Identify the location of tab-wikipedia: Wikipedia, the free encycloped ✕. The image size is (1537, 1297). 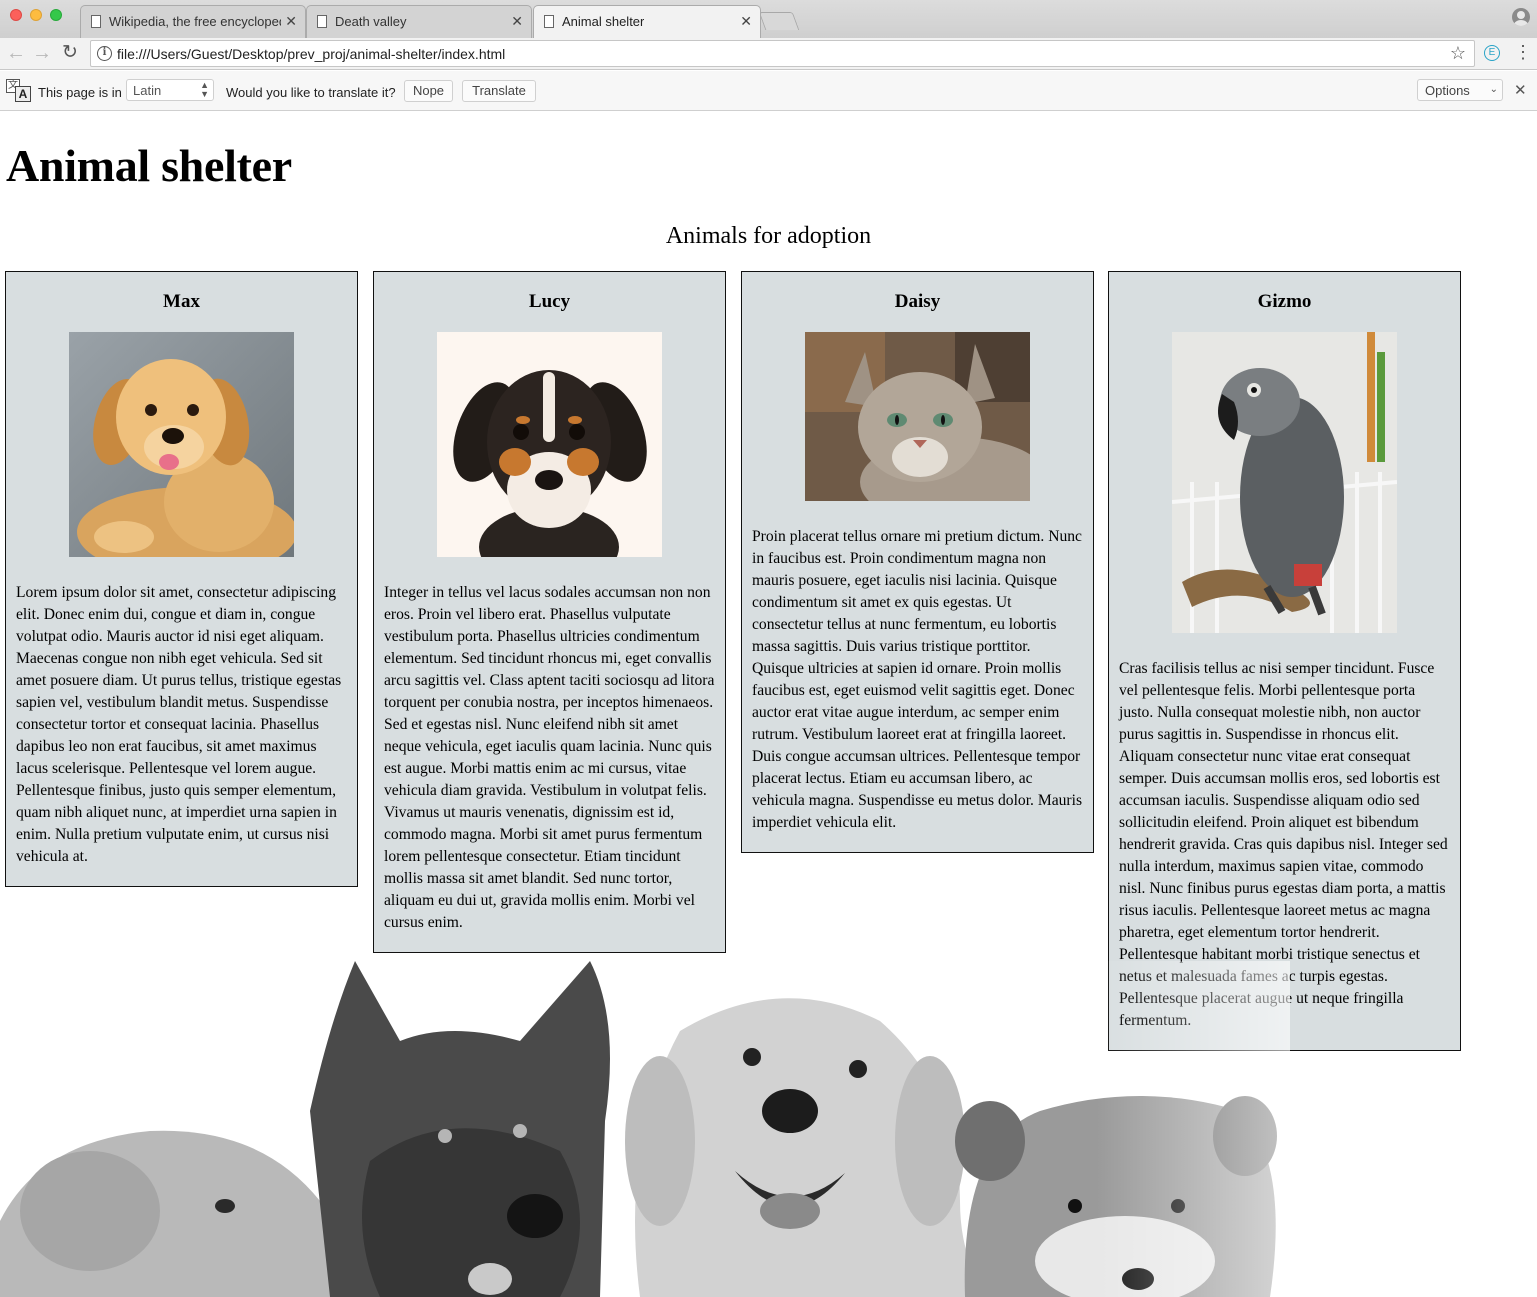
(193, 21).